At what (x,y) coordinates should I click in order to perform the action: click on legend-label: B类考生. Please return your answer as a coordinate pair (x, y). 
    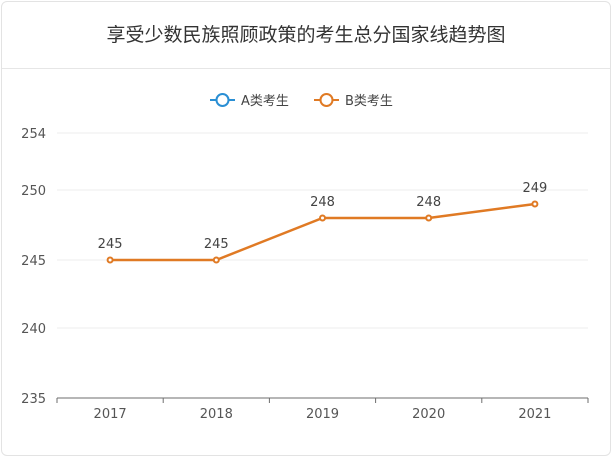
    Looking at the image, I should click on (369, 101).